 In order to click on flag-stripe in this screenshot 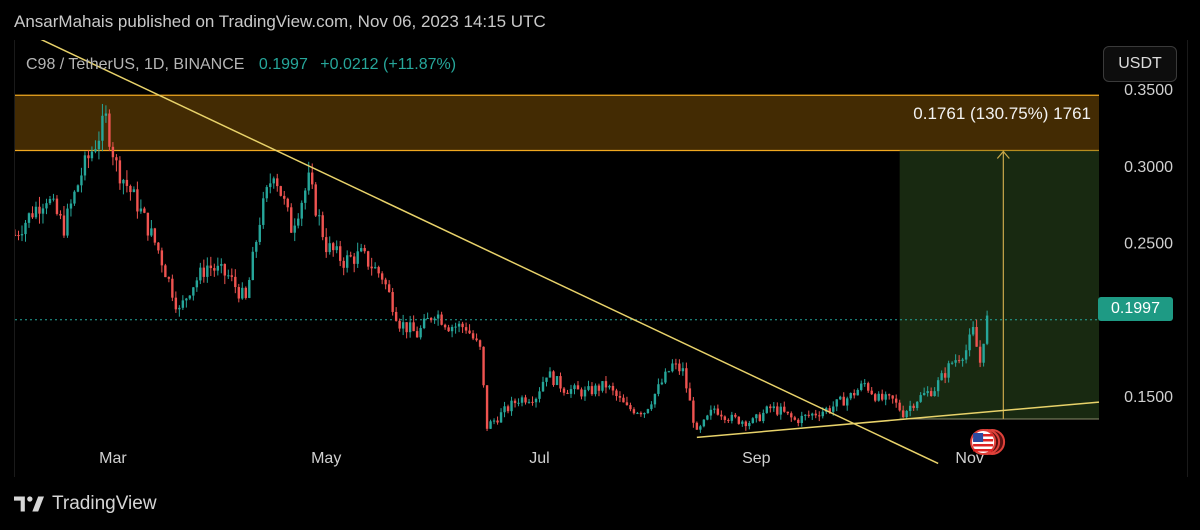, I will do `click(983, 445)`.